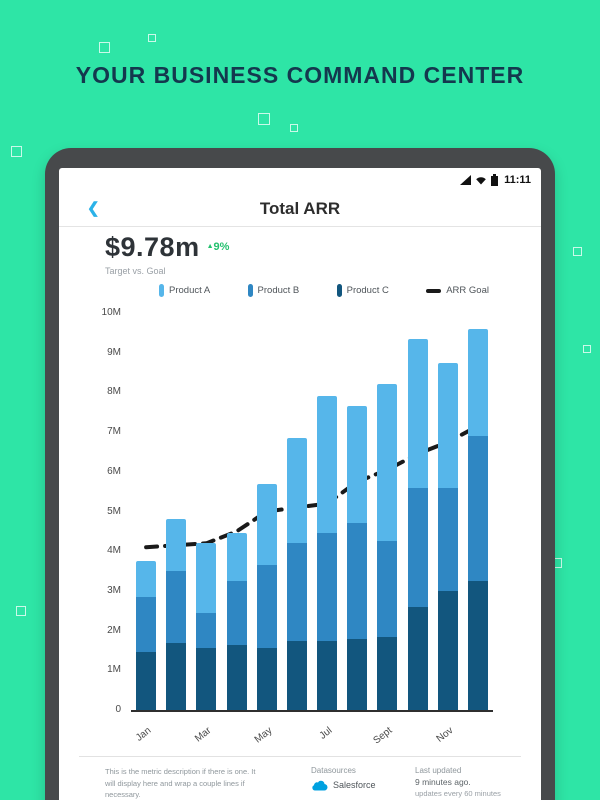 The image size is (600, 800). Describe the element at coordinates (184, 290) in the screenshot. I see `legend-item-product-a: Product A` at that location.